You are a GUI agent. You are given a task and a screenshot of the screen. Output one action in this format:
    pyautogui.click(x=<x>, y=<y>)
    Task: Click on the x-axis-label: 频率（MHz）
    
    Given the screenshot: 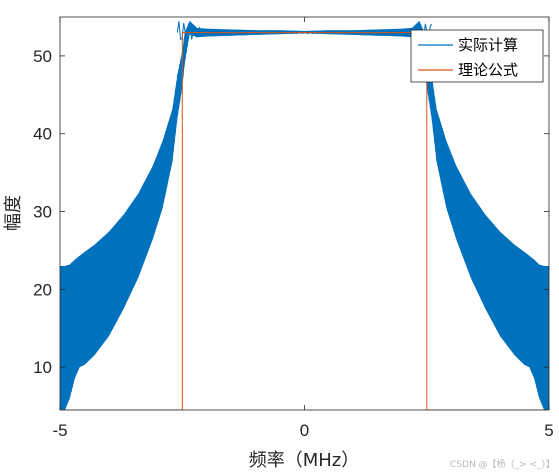 What is the action you would take?
    pyautogui.click(x=304, y=460)
    